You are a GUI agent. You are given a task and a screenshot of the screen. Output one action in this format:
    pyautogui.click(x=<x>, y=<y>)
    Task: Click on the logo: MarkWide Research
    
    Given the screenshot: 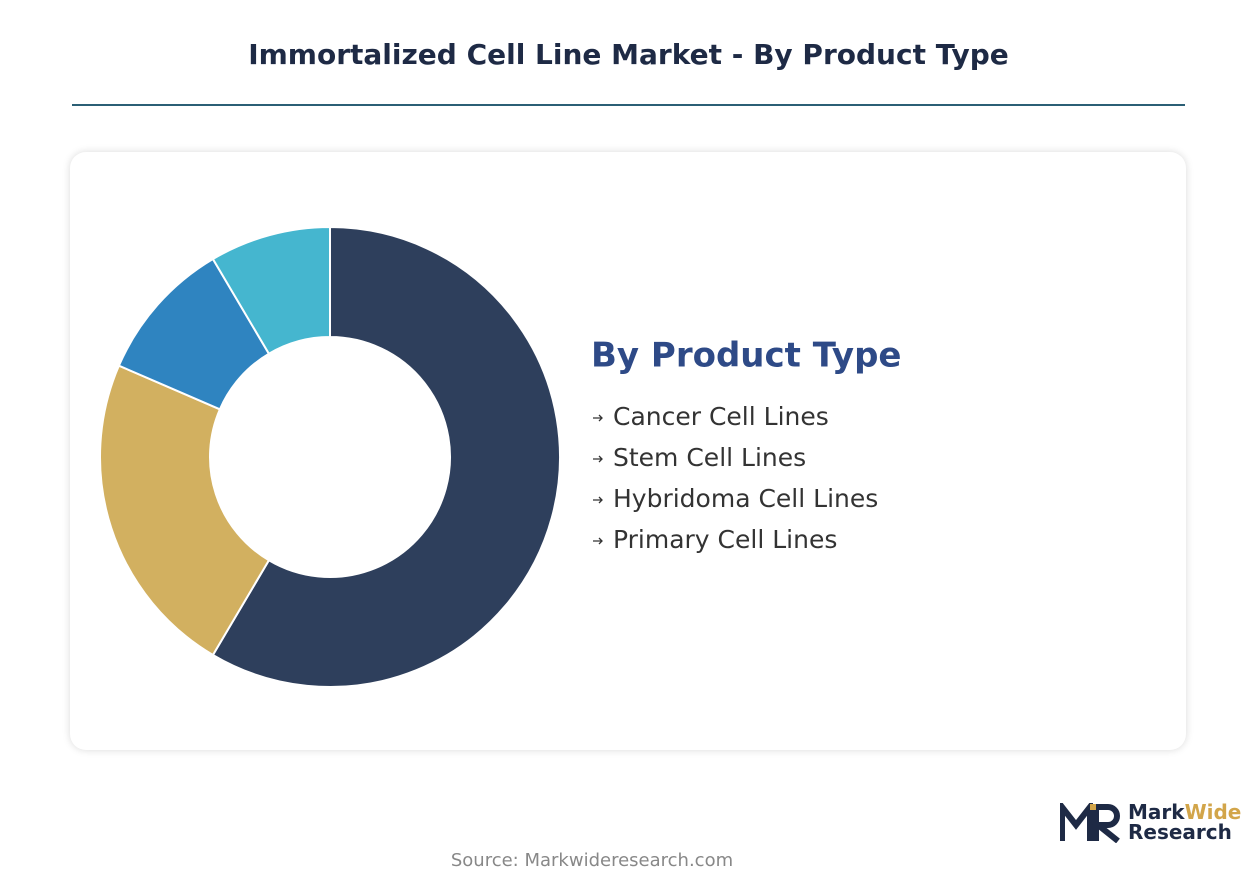 What is the action you would take?
    pyautogui.click(x=1152, y=822)
    